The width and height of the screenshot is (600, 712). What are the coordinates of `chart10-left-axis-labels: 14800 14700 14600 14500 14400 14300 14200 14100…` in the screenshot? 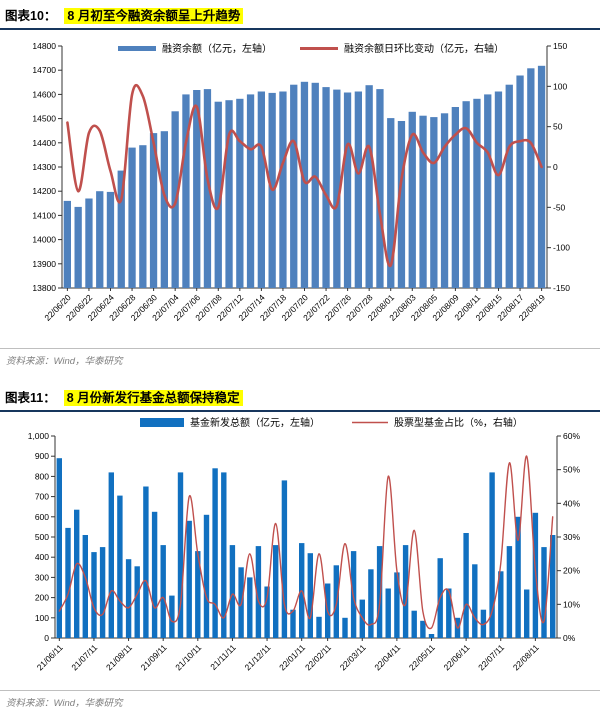 It's located at (47, 167).